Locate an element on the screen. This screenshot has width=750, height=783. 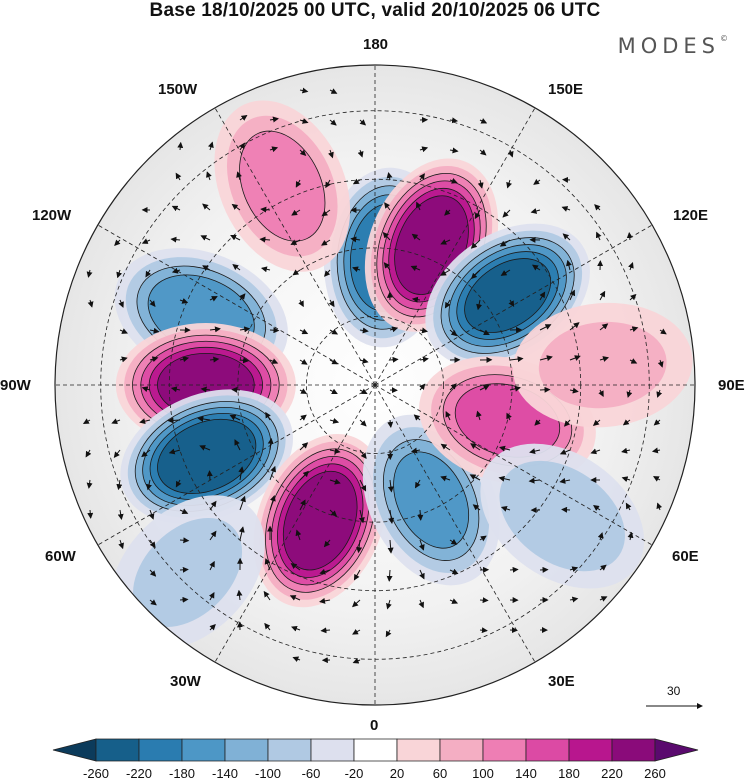
colorbar-tick-label: 140 is located at coordinates (526, 773).